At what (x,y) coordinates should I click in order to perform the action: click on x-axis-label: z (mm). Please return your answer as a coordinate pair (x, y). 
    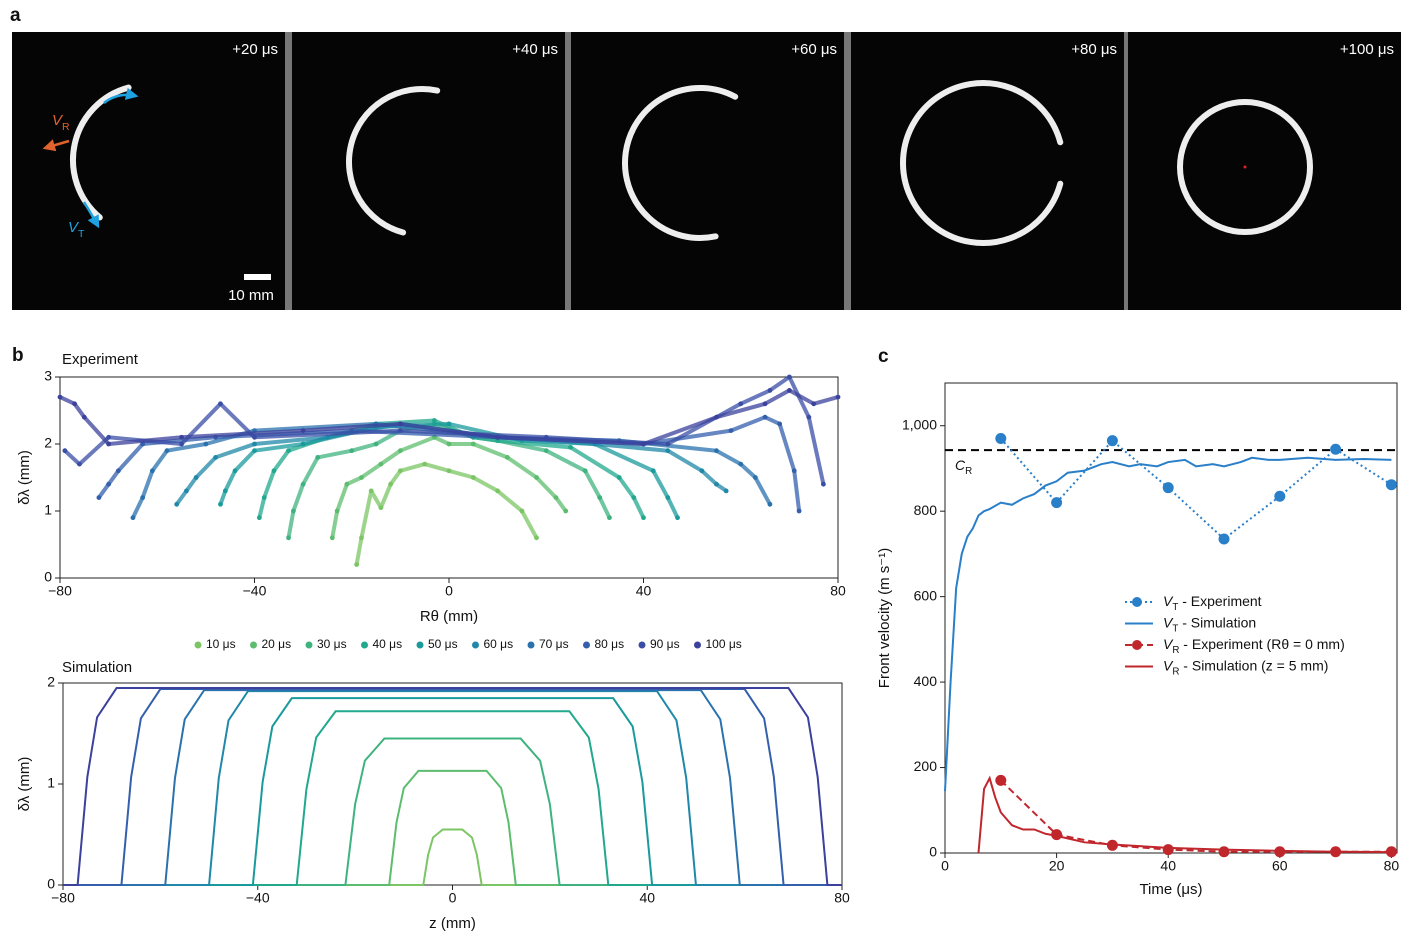
    Looking at the image, I should click on (452, 923).